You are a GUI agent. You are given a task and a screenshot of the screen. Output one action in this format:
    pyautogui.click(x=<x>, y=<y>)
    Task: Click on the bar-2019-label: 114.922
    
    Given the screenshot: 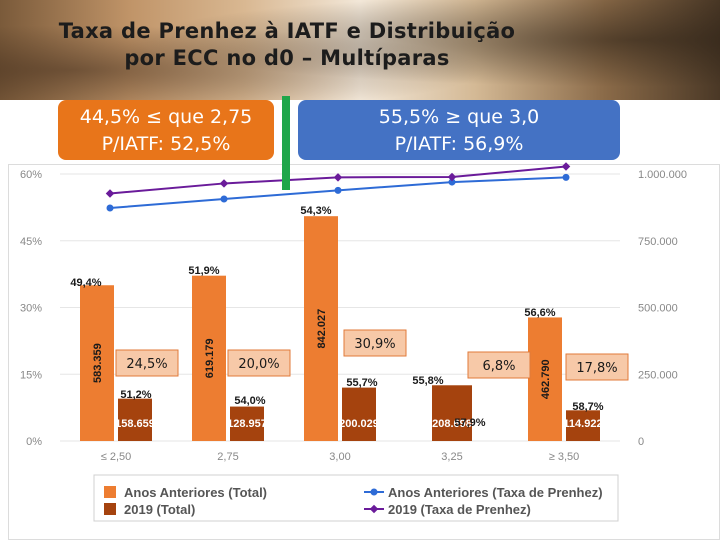 What is the action you would take?
    pyautogui.click(x=582, y=424)
    